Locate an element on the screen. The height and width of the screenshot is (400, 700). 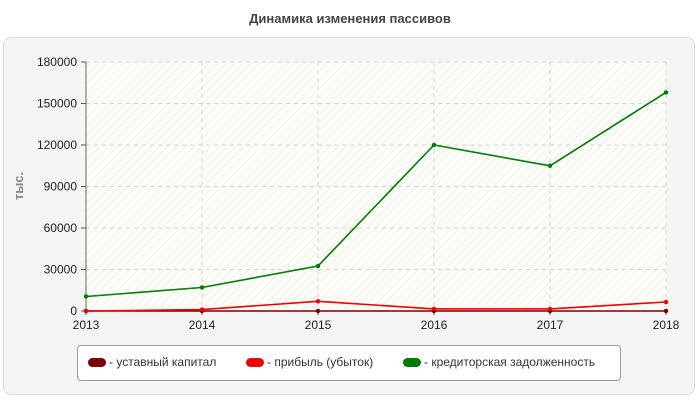
y-tick-label: 150000 is located at coordinates (57, 104).